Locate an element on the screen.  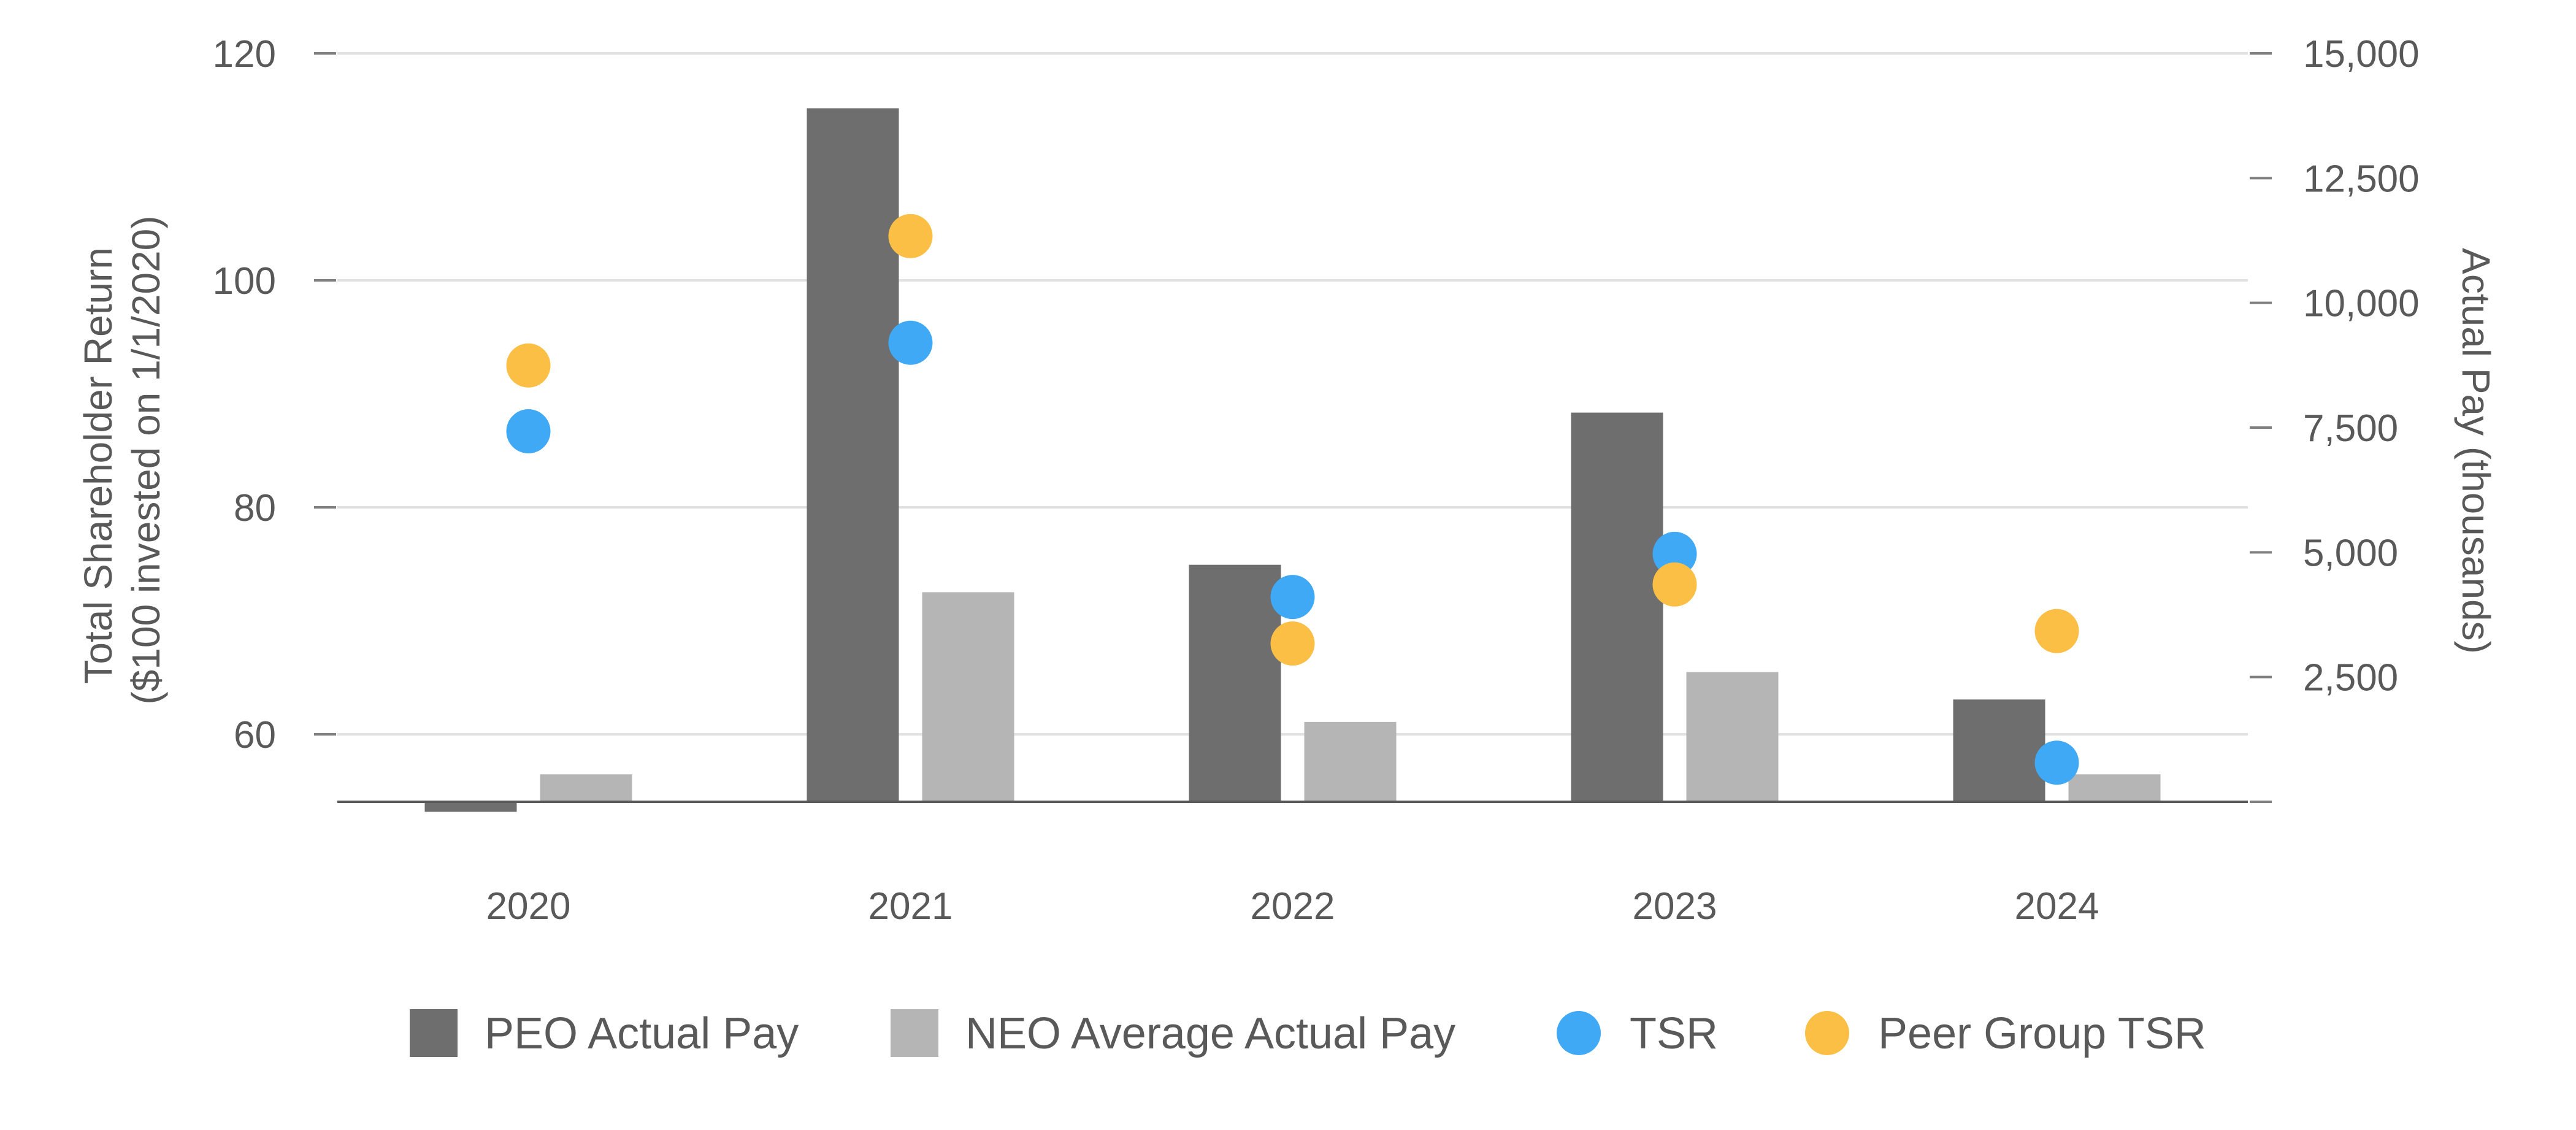
x-tick-label-2024: 2024 is located at coordinates (2057, 907).